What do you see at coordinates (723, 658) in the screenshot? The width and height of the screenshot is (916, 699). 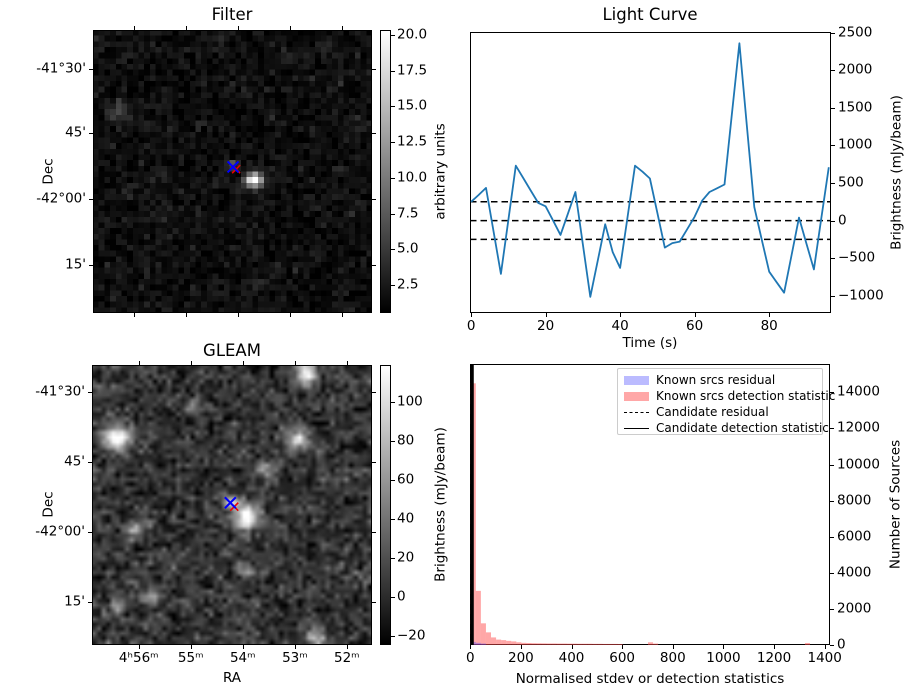 I see `stat-tick-label: 1000` at bounding box center [723, 658].